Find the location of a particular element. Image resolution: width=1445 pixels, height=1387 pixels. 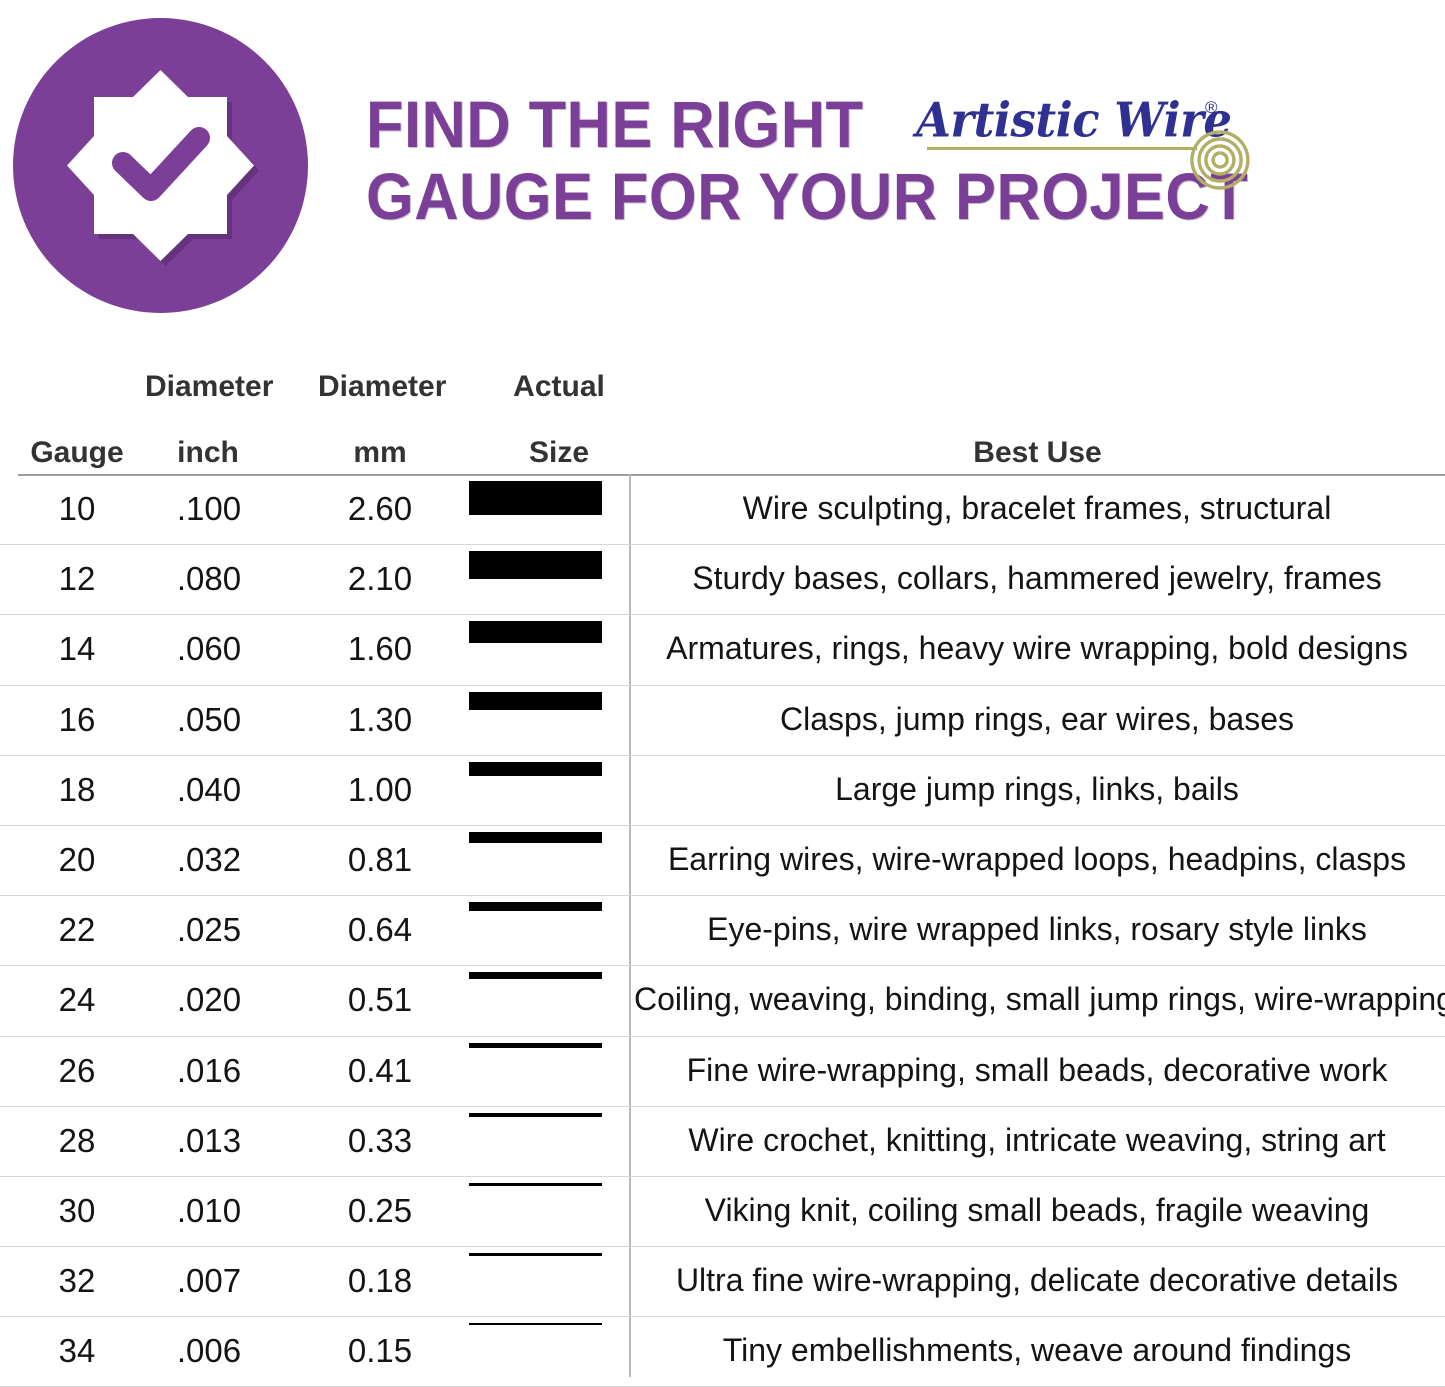

cell-gauge: 28 is located at coordinates (77, 1140).